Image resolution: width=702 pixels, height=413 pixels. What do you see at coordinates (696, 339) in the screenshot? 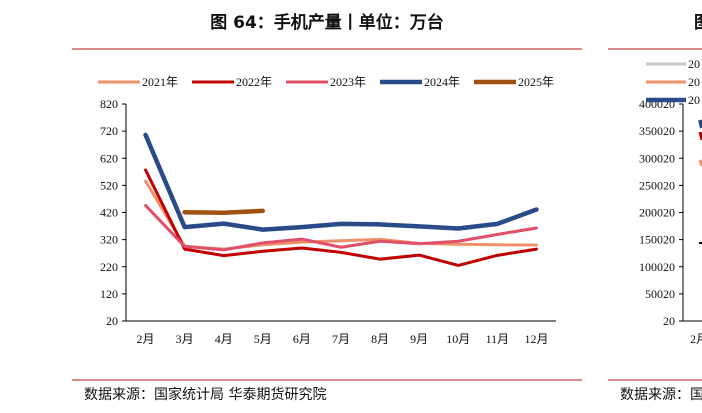
I see `right-x-tick-label: 2月` at bounding box center [696, 339].